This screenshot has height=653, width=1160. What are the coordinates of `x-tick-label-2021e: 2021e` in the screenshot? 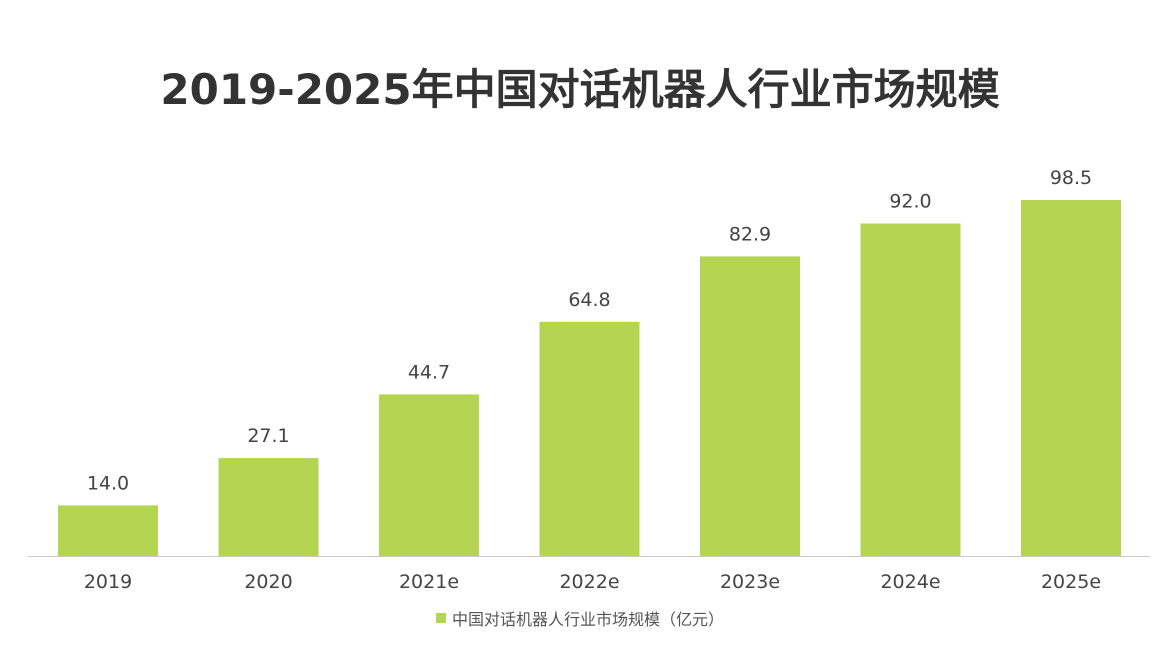 It's located at (429, 582).